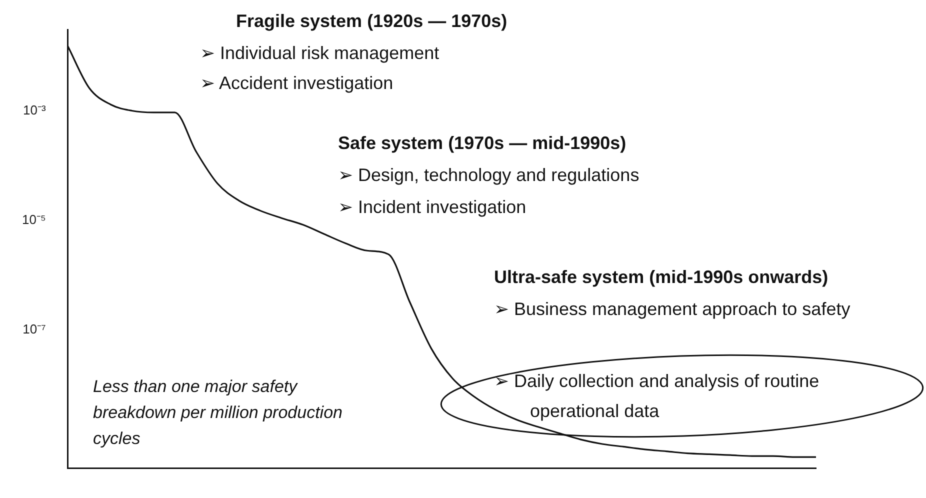 Image resolution: width=926 pixels, height=498 pixels. I want to click on annotation: ➢ Accident investigation, so click(297, 83).